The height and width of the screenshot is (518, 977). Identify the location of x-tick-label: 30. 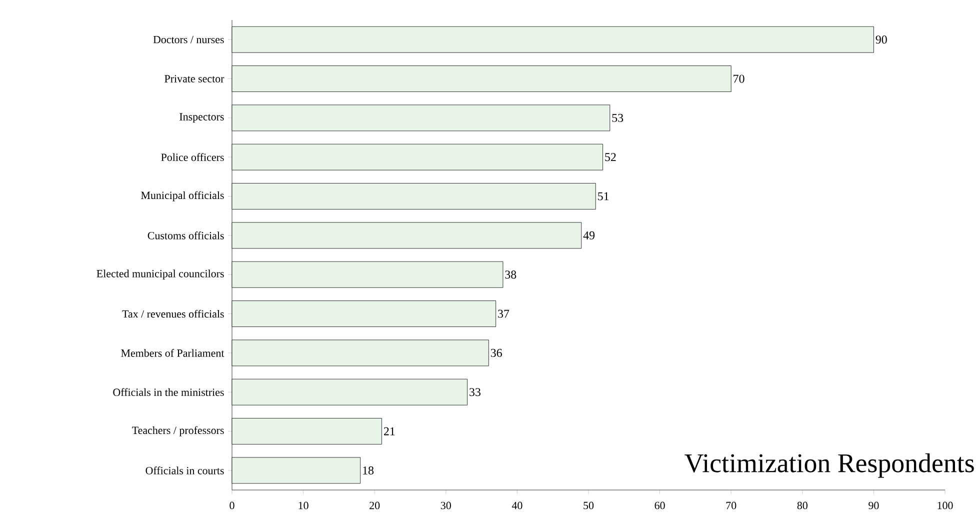
(445, 506).